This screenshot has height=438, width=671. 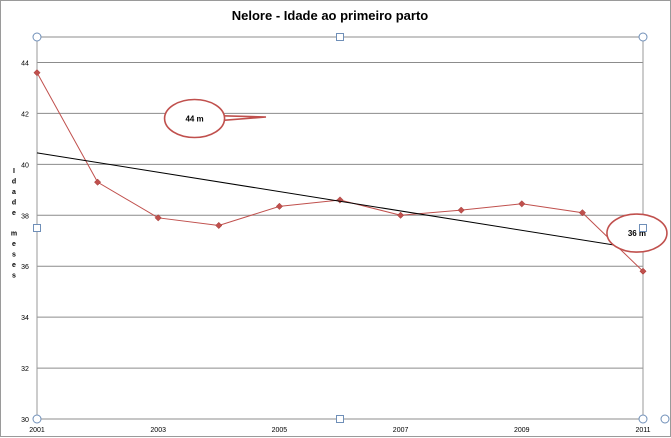 I want to click on x-tick-label: 2009, so click(x=522, y=430).